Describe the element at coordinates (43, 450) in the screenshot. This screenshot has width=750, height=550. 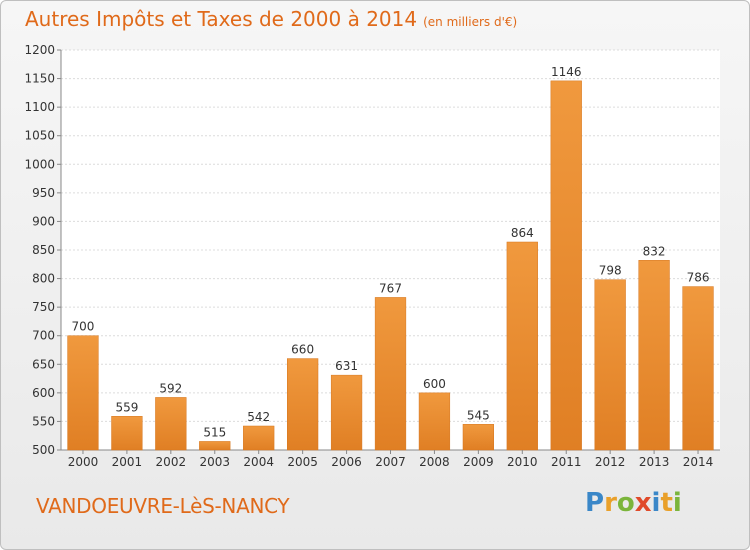
I see `y-tick-label: 500` at that location.